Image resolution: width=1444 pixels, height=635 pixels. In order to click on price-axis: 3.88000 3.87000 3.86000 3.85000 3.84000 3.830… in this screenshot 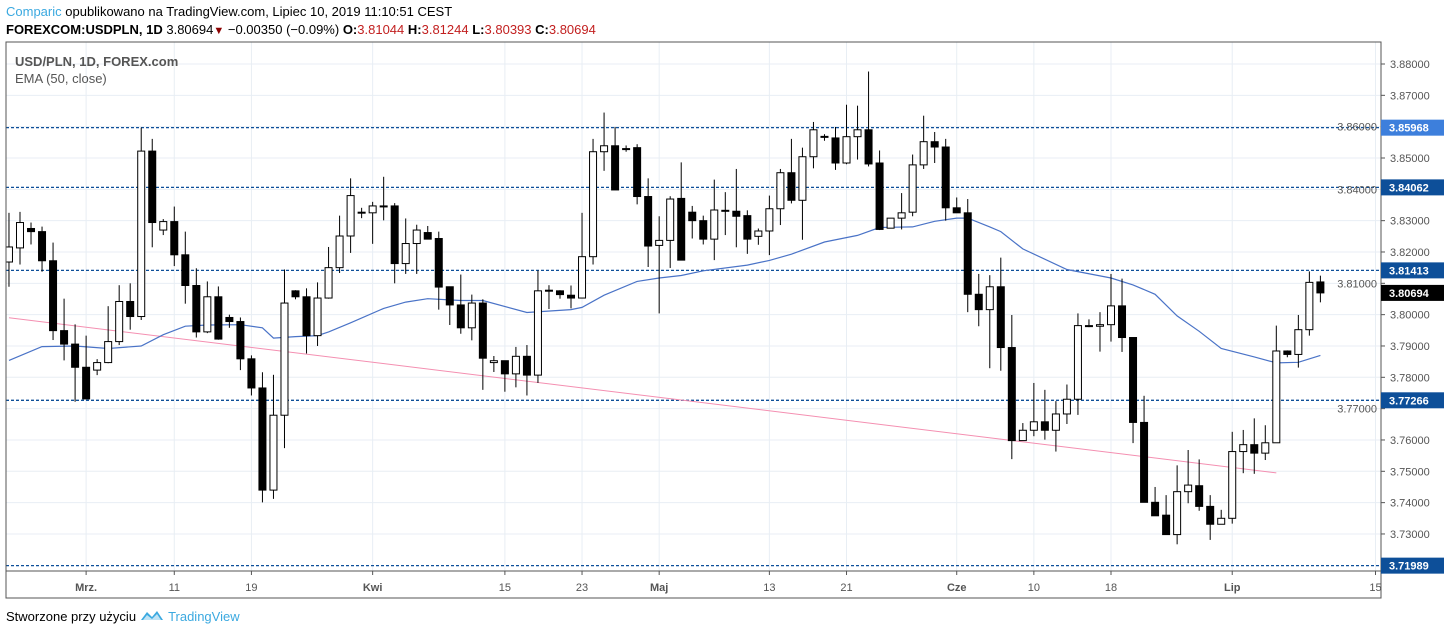, I will do `click(1390, 316)`.